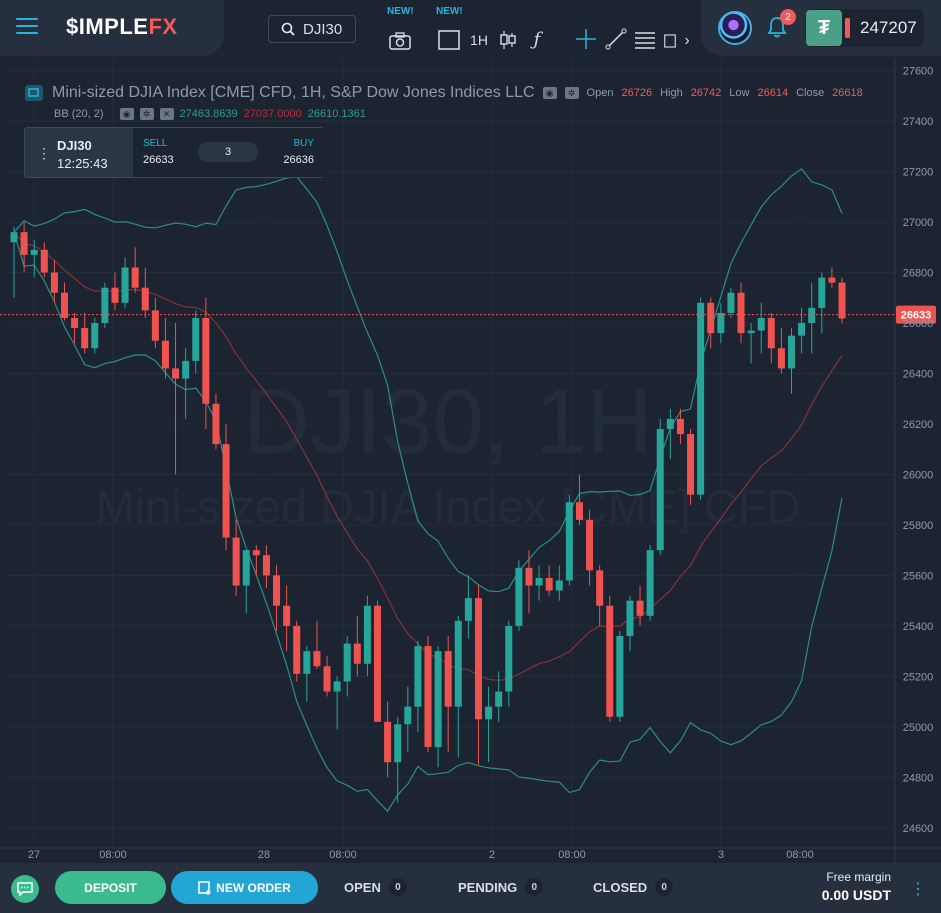 The image size is (941, 913). I want to click on buy-button: 26636, so click(298, 160).